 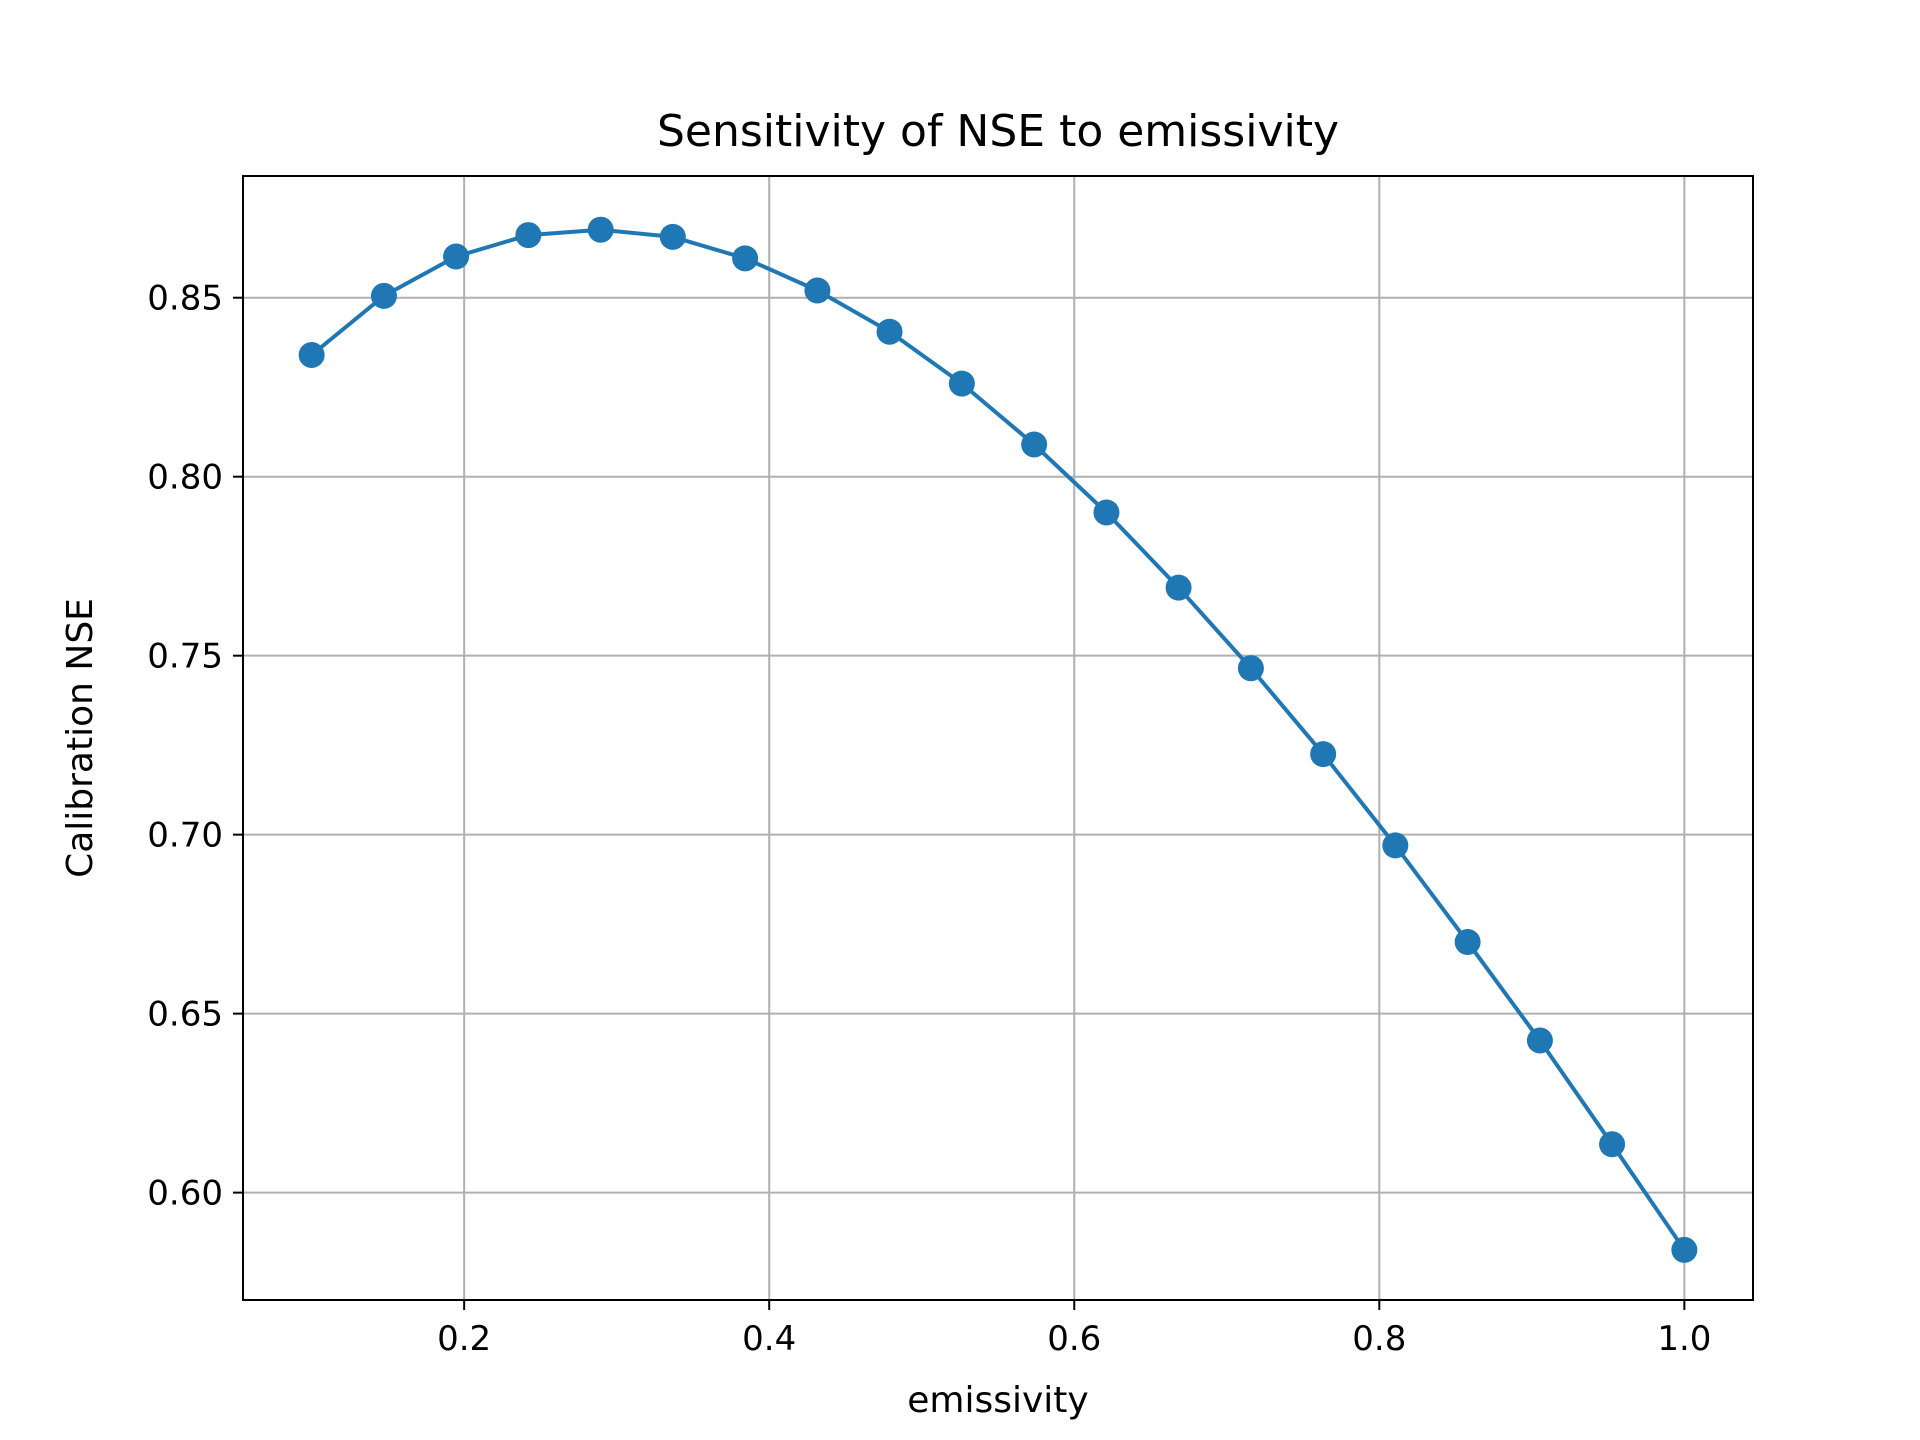 What do you see at coordinates (185, 657) in the screenshot?
I see `y-tick-label: 0.75` at bounding box center [185, 657].